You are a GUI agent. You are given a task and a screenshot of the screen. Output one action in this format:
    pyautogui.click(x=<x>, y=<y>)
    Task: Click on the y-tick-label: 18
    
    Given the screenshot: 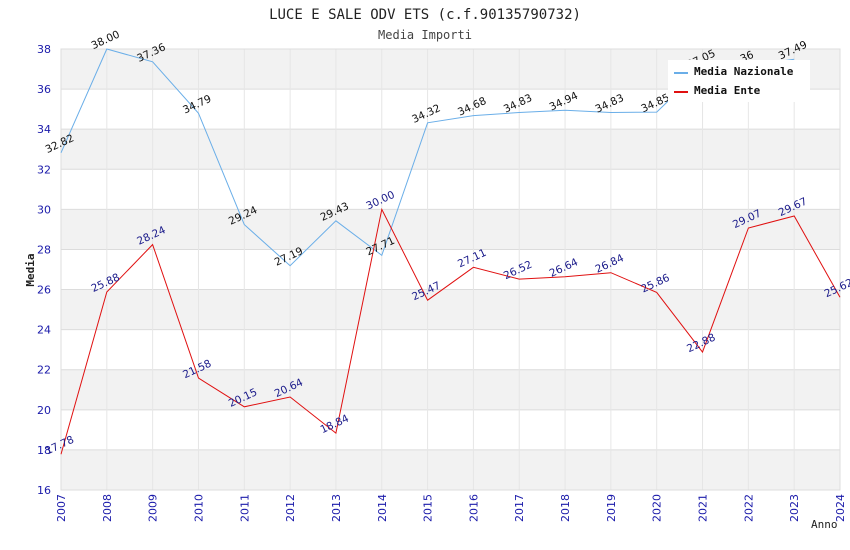 What is the action you would take?
    pyautogui.click(x=44, y=450)
    